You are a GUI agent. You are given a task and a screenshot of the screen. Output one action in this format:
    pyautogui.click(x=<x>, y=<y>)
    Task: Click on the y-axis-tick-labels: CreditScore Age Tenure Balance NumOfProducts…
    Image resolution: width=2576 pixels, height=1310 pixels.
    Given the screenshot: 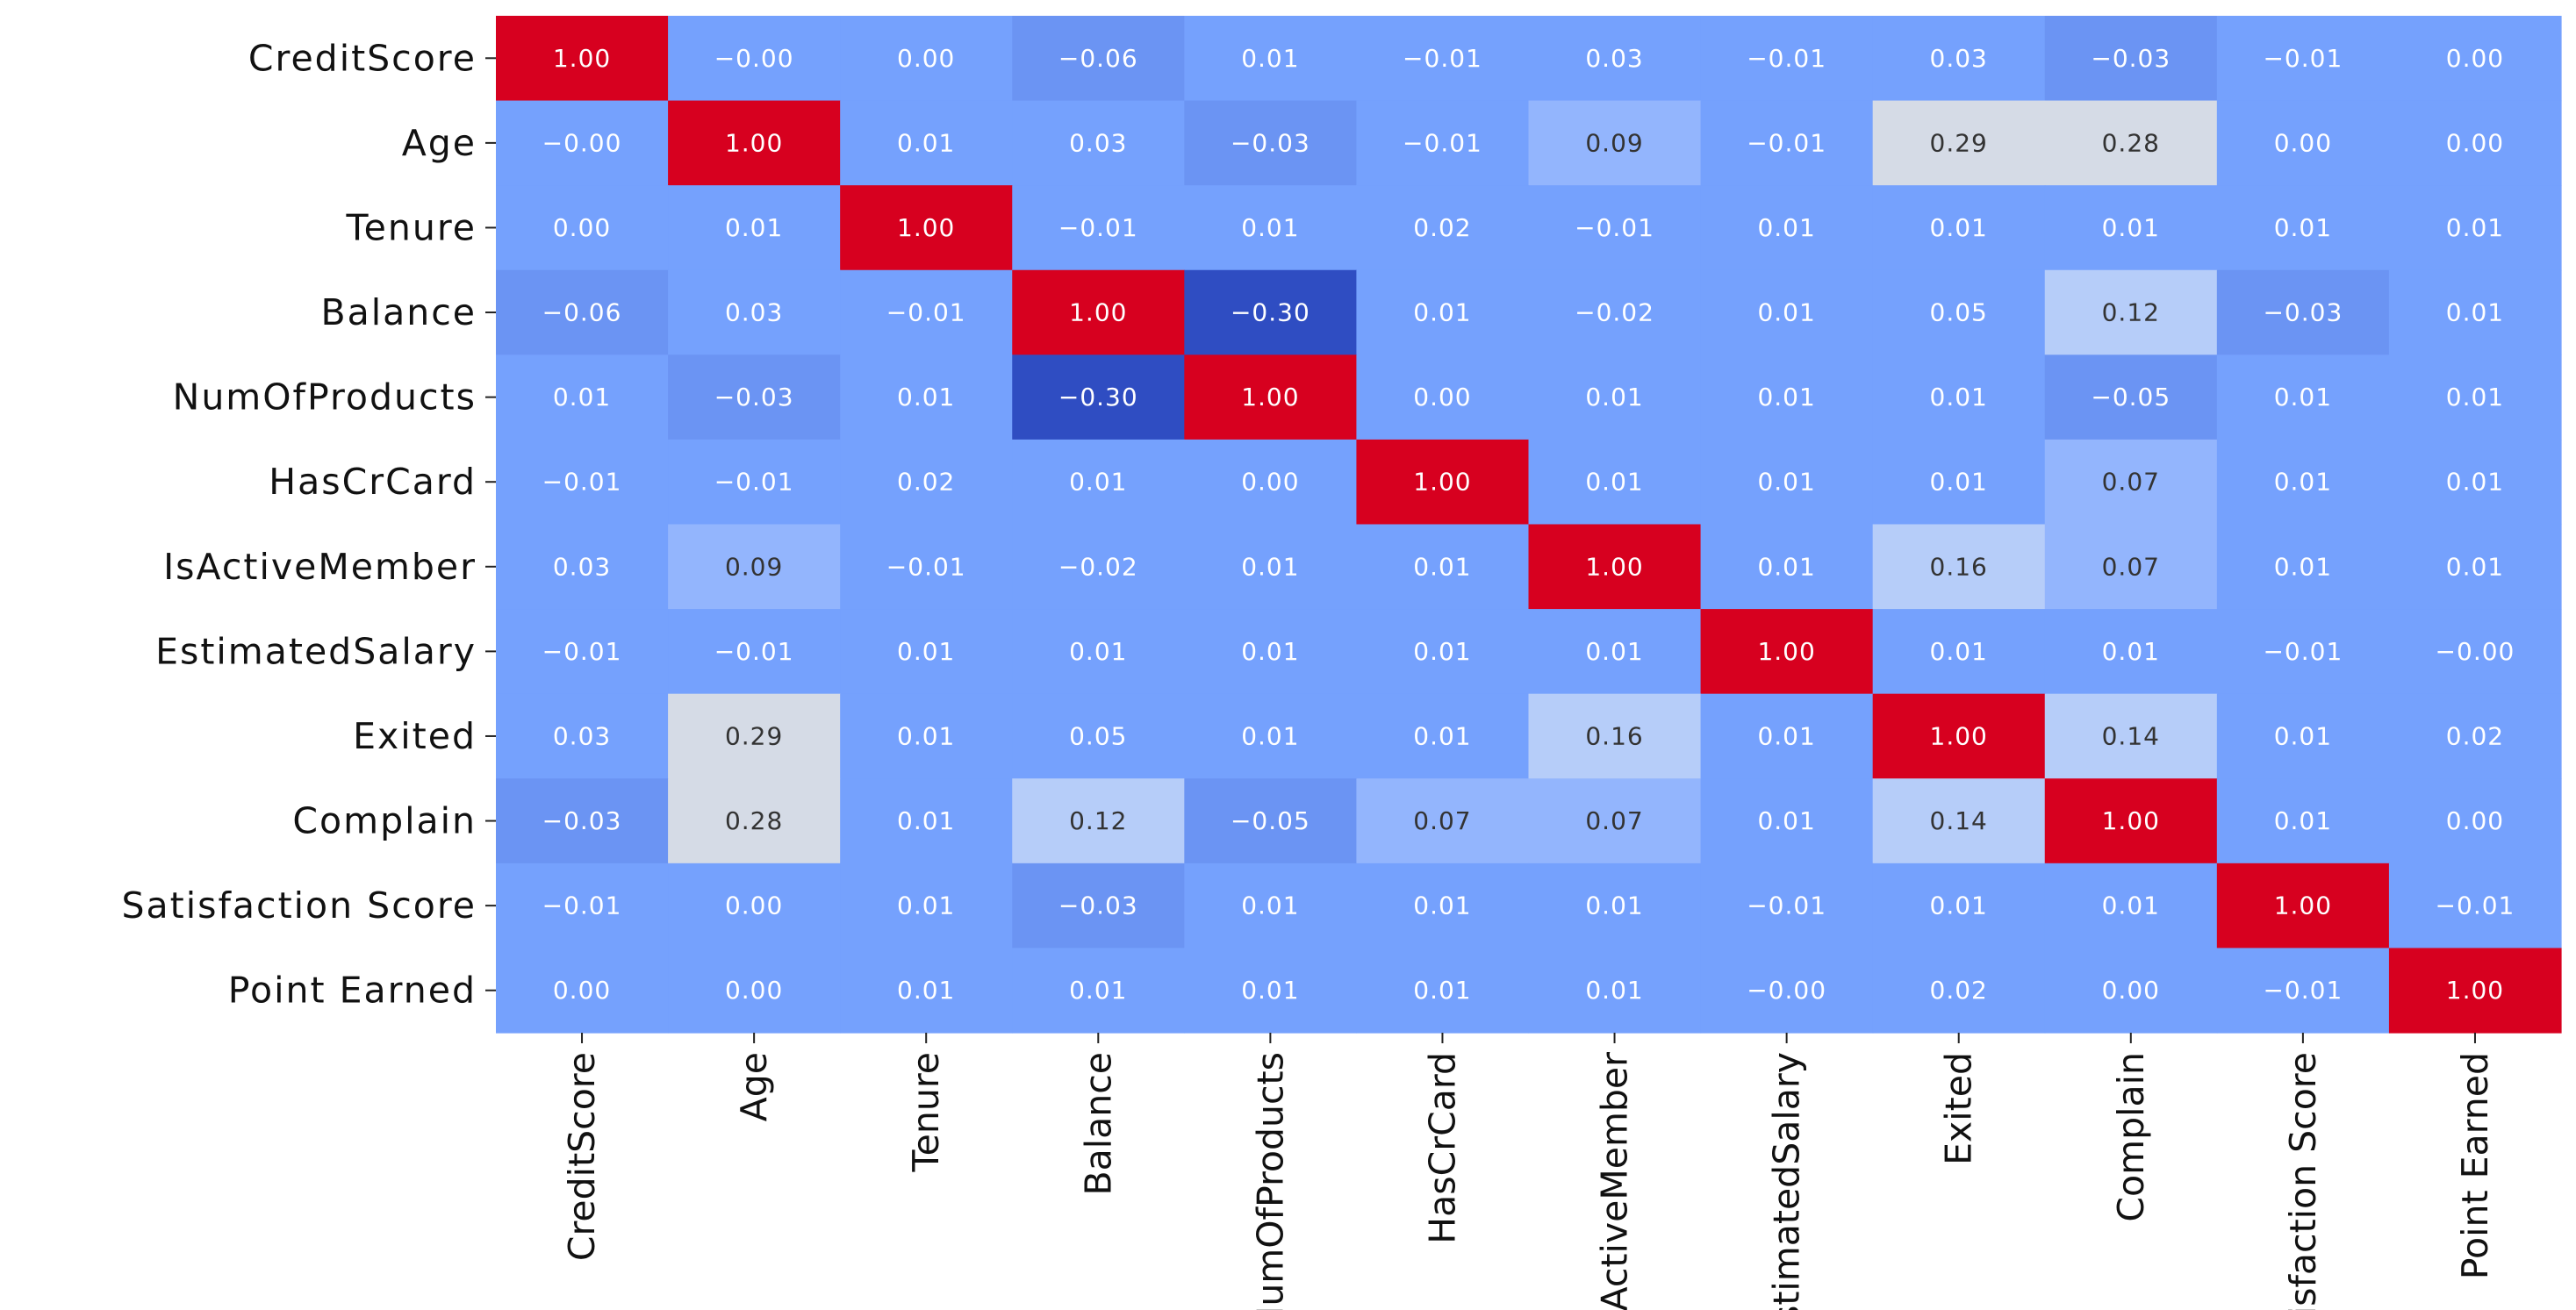 What is the action you would take?
    pyautogui.click(x=300, y=524)
    